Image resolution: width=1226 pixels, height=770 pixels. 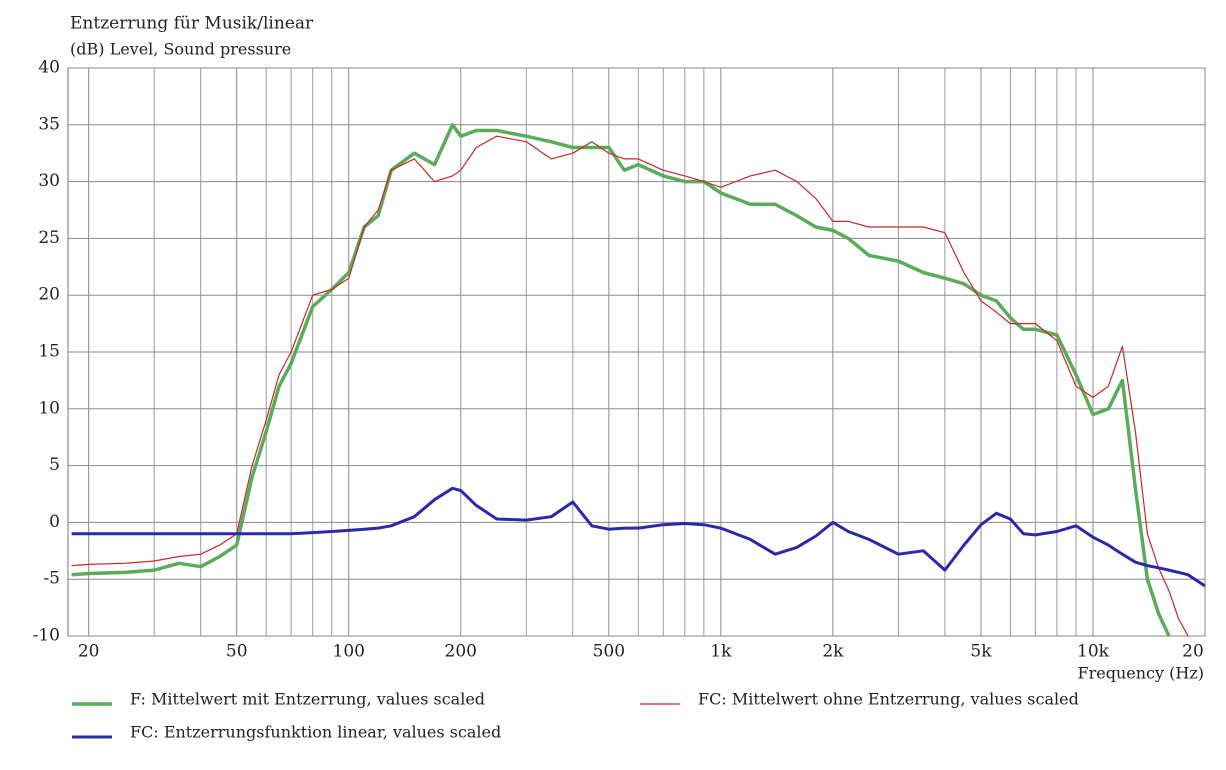 What do you see at coordinates (609, 652) in the screenshot?
I see `x-tick-label: 500` at bounding box center [609, 652].